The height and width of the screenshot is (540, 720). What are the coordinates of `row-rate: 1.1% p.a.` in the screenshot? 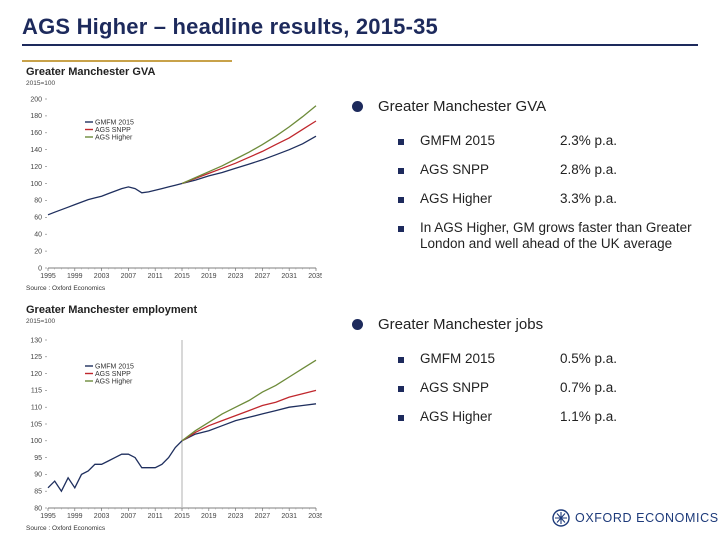 It's located at (589, 416).